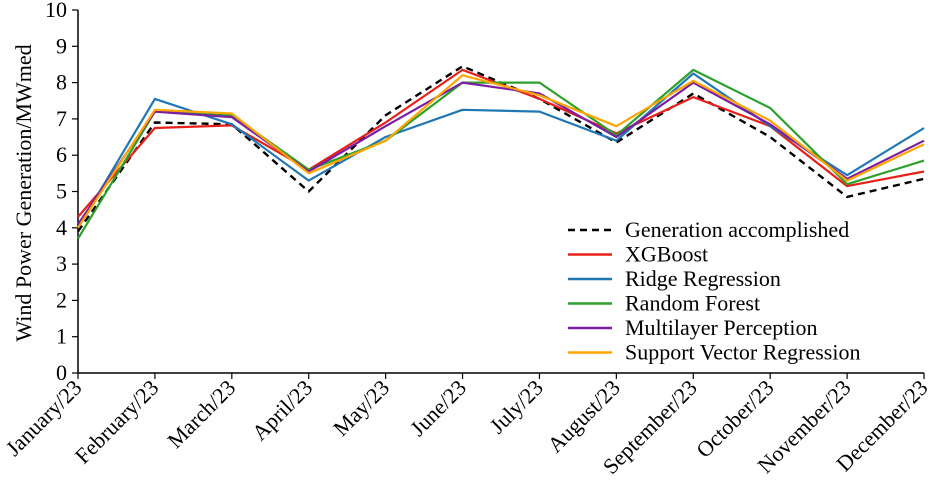 Image resolution: width=936 pixels, height=503 pixels. I want to click on y-tick-label: 2, so click(61, 299).